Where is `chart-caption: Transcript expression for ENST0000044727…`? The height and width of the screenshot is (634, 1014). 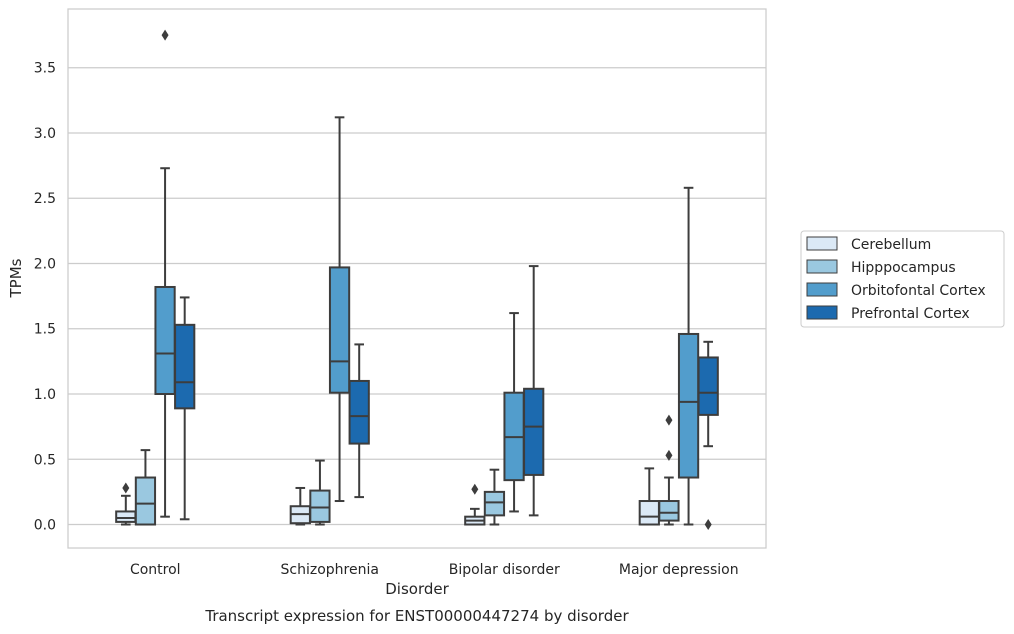 chart-caption: Transcript expression for ENST0000044727… is located at coordinates (416, 616).